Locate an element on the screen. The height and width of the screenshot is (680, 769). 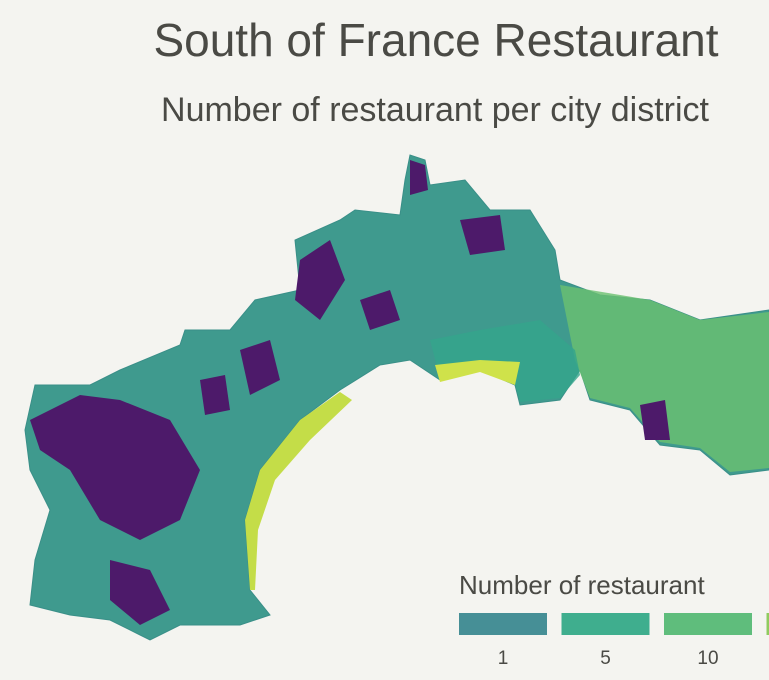
legend-label: 10 is located at coordinates (707, 658).